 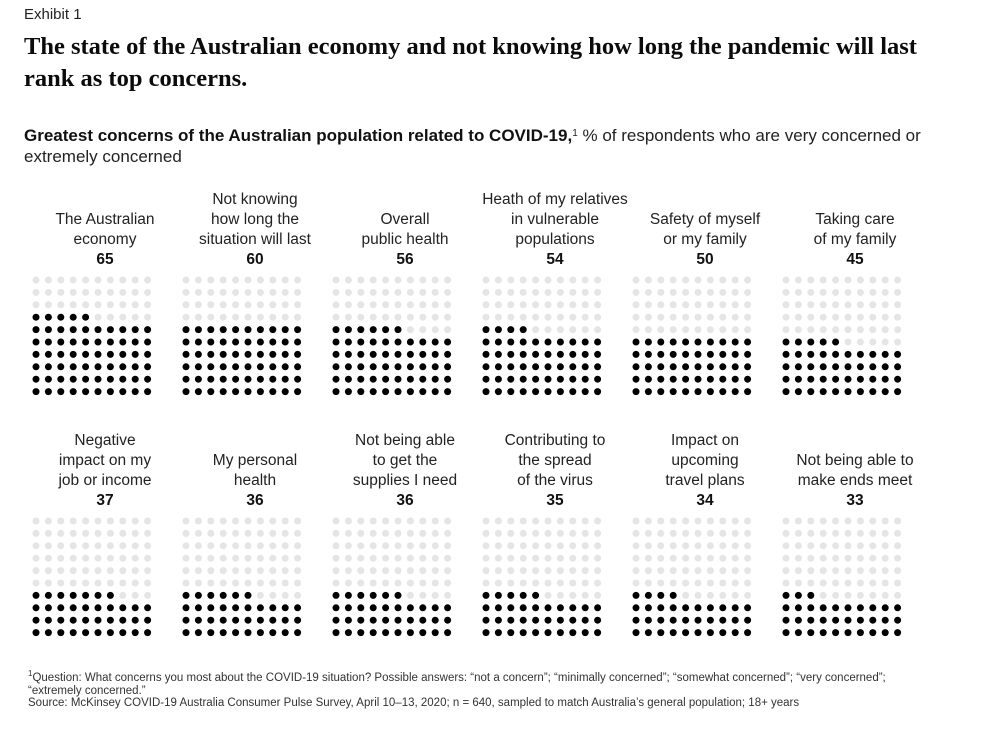 I want to click on footnote-marker: 1, so click(x=30, y=673).